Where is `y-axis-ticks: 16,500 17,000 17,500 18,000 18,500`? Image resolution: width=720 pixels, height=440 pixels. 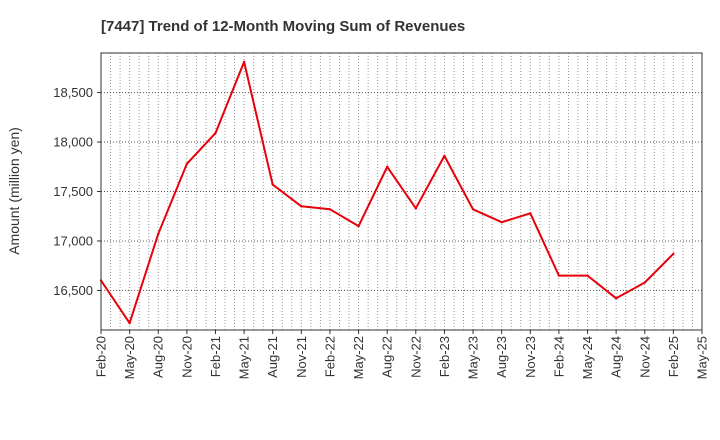
y-axis-ticks: 16,500 17,000 17,500 18,000 18,500 is located at coordinates (77, 191).